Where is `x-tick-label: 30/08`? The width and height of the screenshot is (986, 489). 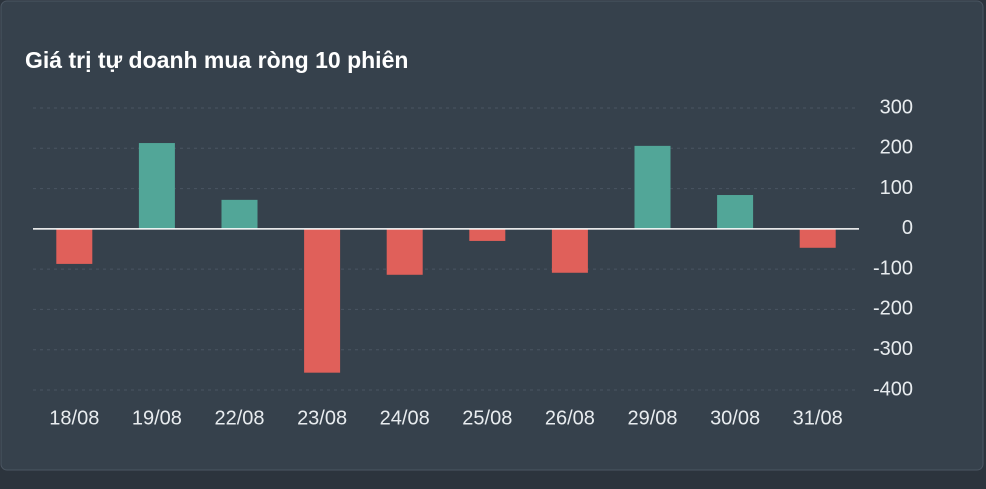 x-tick-label: 30/08 is located at coordinates (735, 418).